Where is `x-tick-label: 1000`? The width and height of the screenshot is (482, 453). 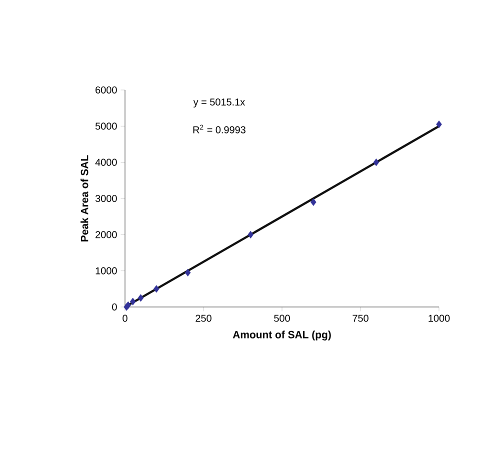 x-tick-label: 1000 is located at coordinates (439, 318).